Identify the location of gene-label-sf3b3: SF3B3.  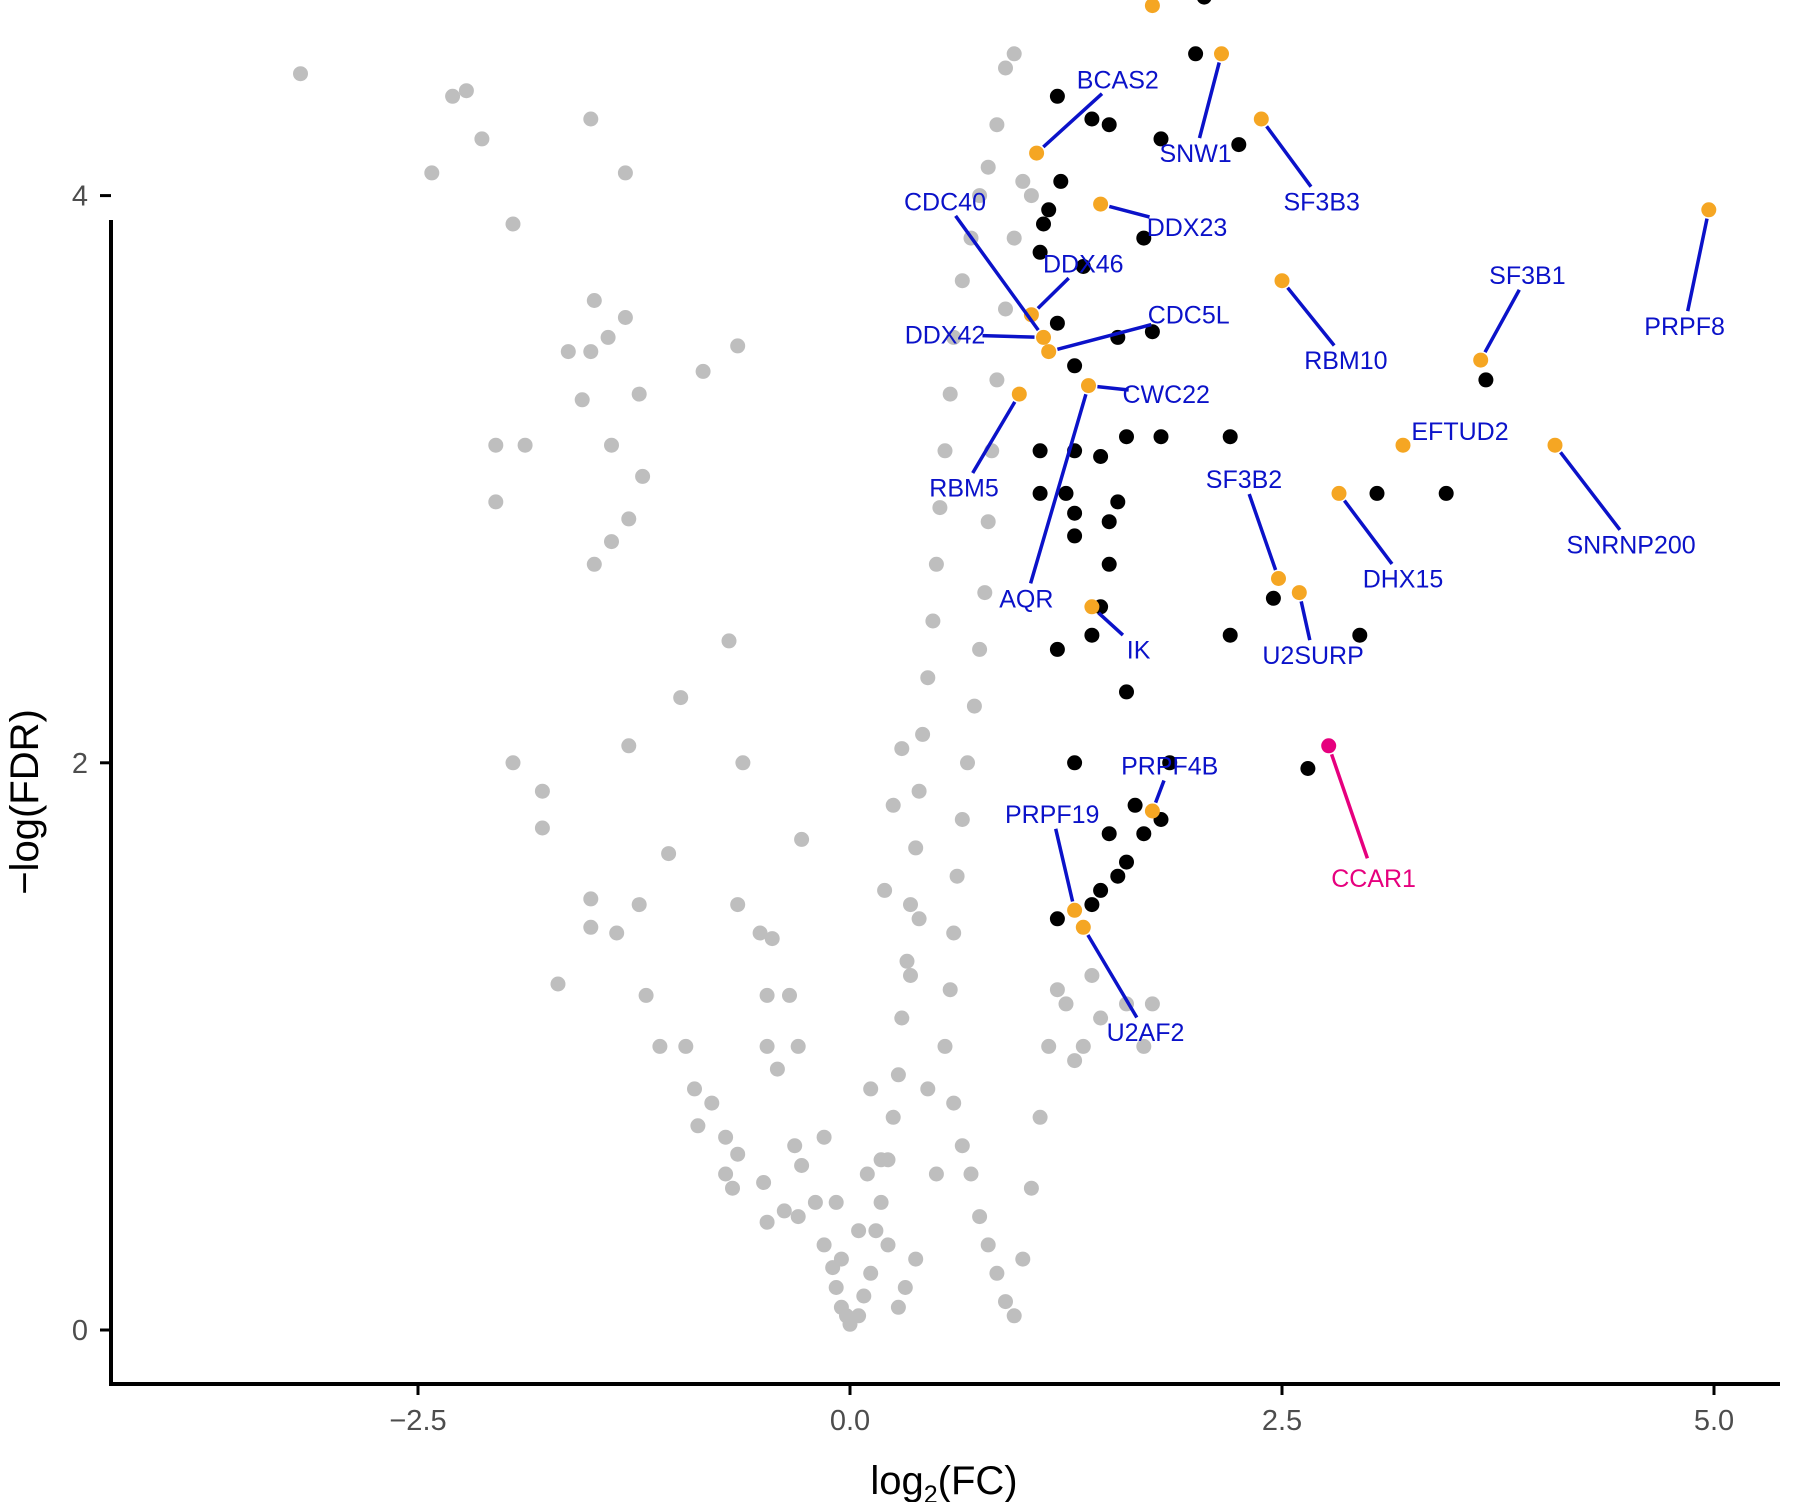
(1312, 170).